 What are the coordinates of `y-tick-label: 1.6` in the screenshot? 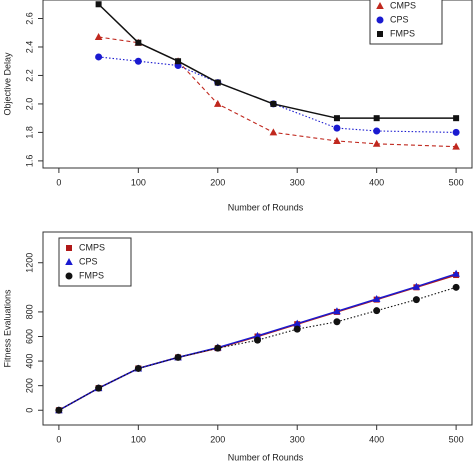 It's located at (29, 161).